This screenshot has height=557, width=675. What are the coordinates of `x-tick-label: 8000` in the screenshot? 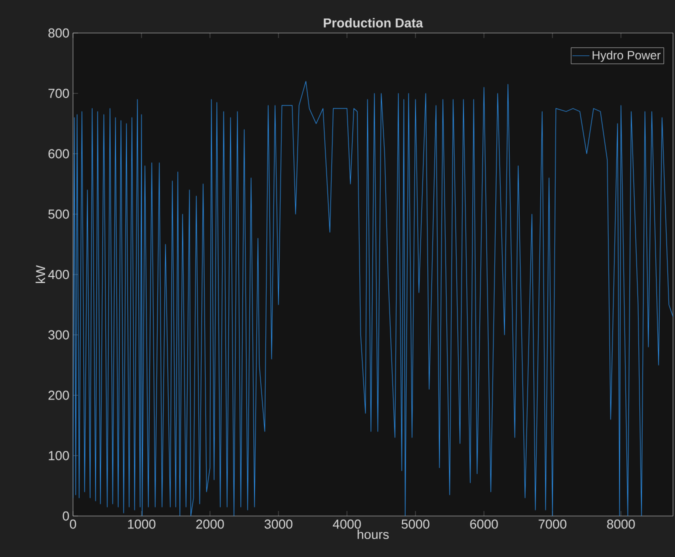 It's located at (621, 524).